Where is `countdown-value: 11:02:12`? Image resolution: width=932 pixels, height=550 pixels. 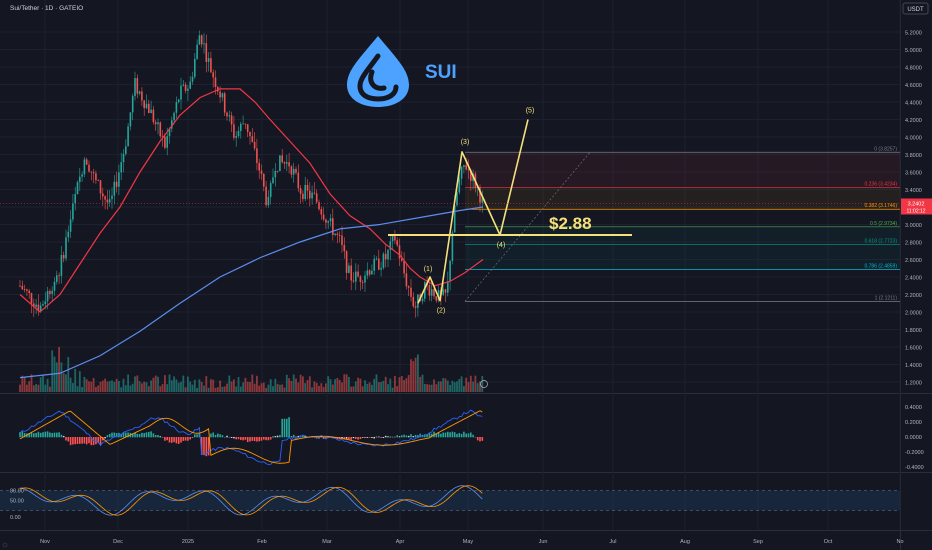 countdown-value: 11:02:12 is located at coordinates (915, 211).